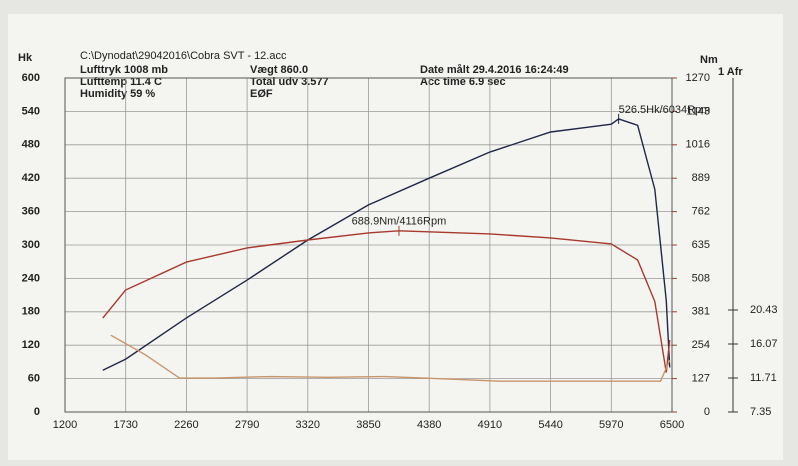 Image resolution: width=798 pixels, height=466 pixels. What do you see at coordinates (31, 312) in the screenshot?
I see `y-tick-label: 180` at bounding box center [31, 312].